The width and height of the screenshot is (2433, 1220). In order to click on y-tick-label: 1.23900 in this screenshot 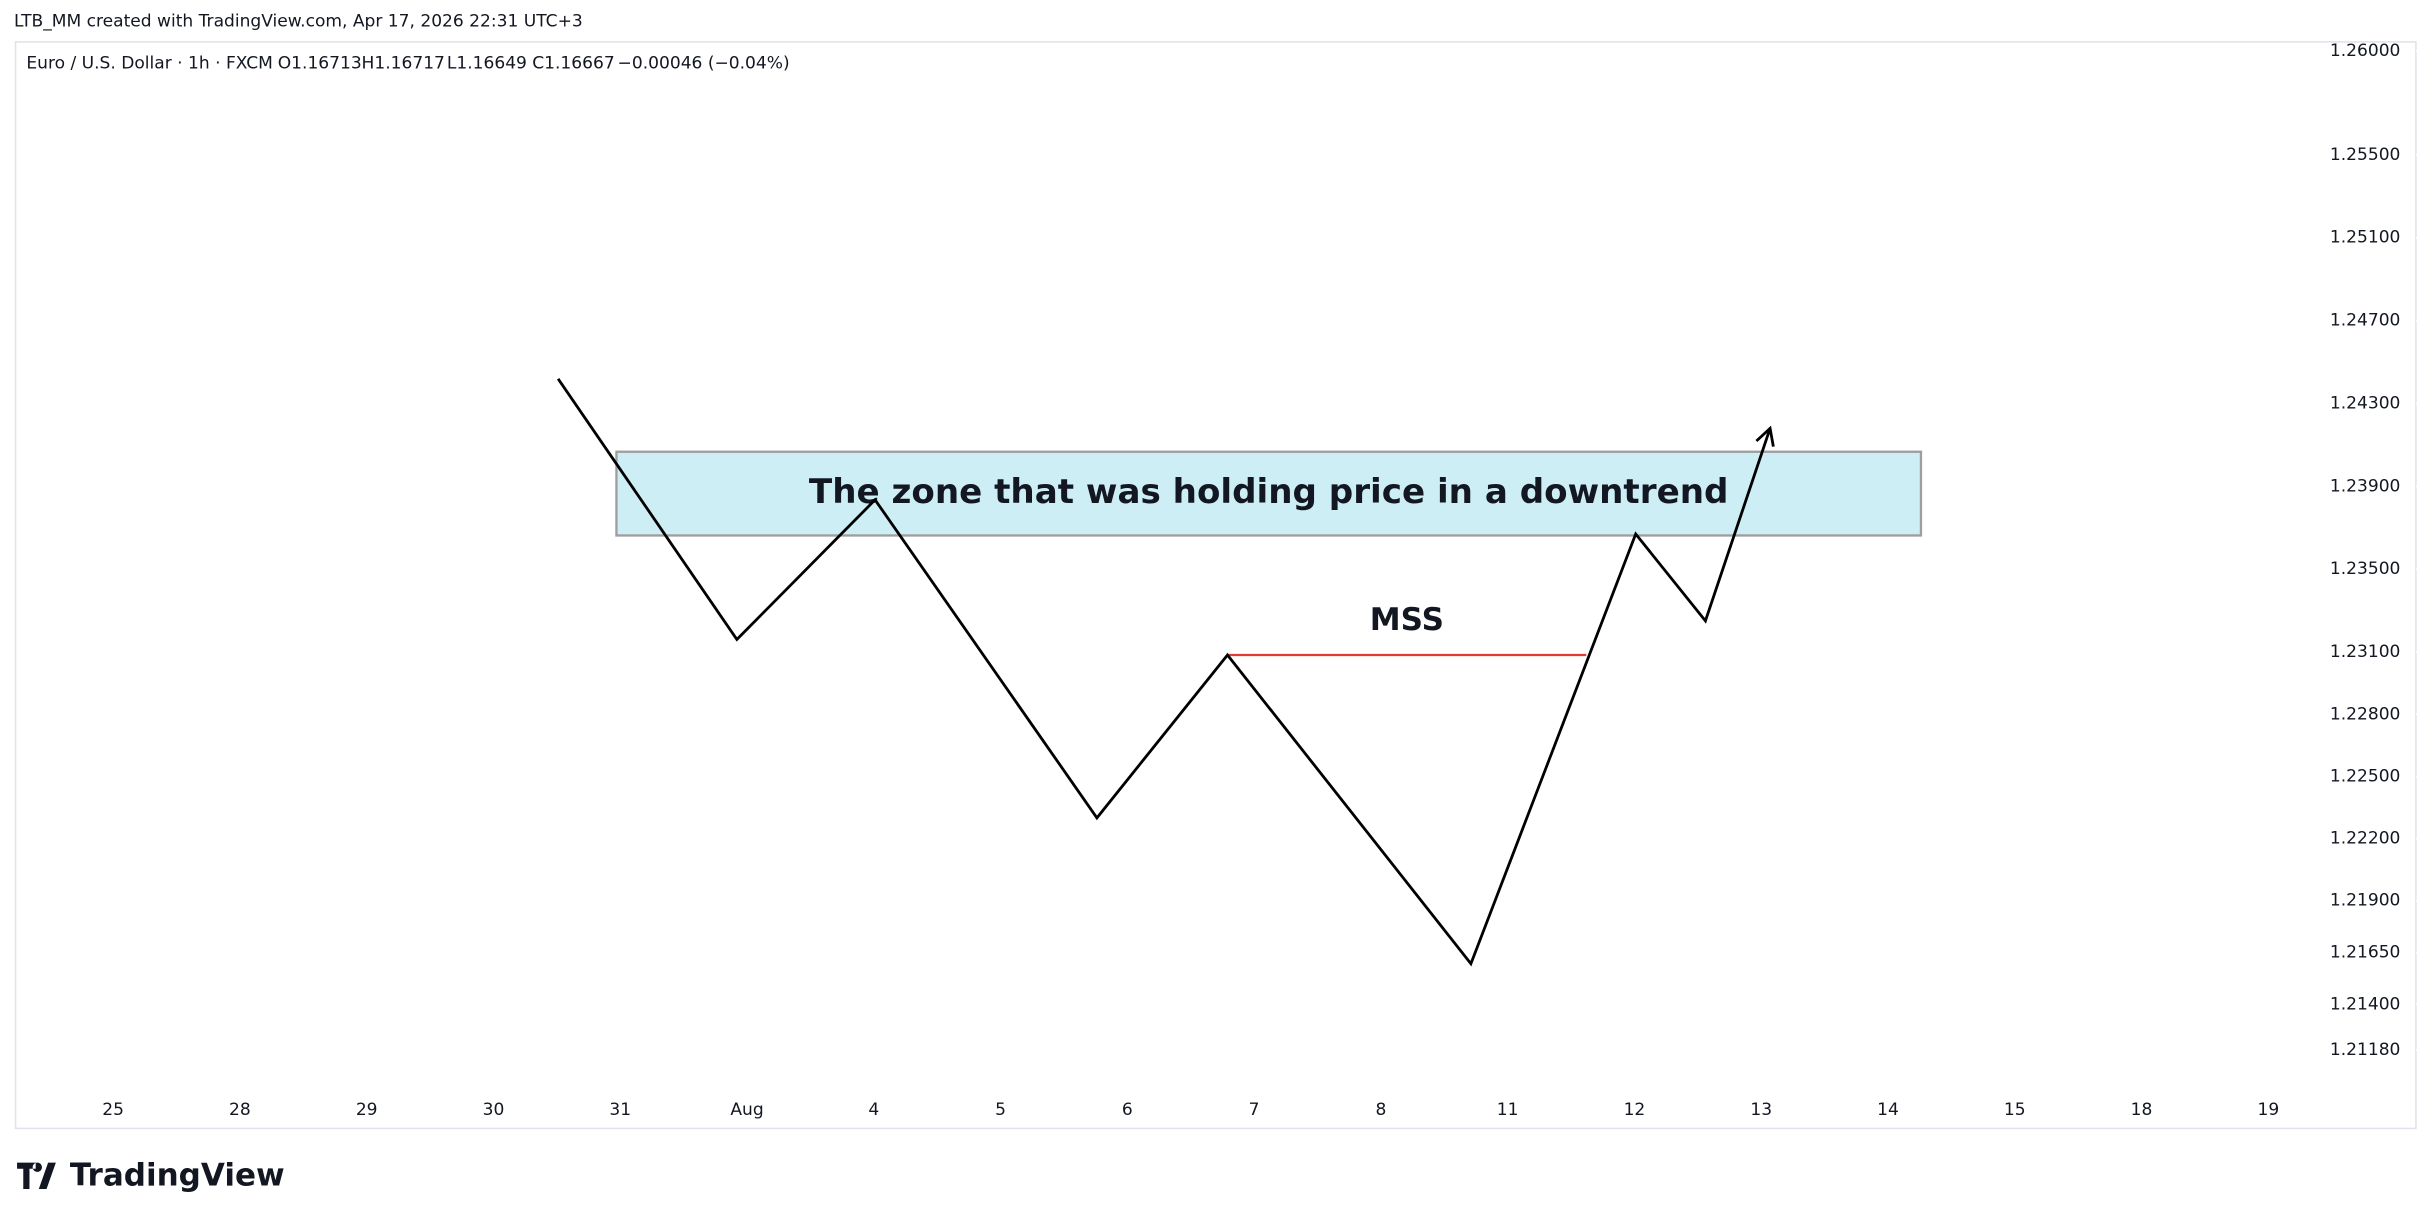, I will do `click(2365, 486)`.